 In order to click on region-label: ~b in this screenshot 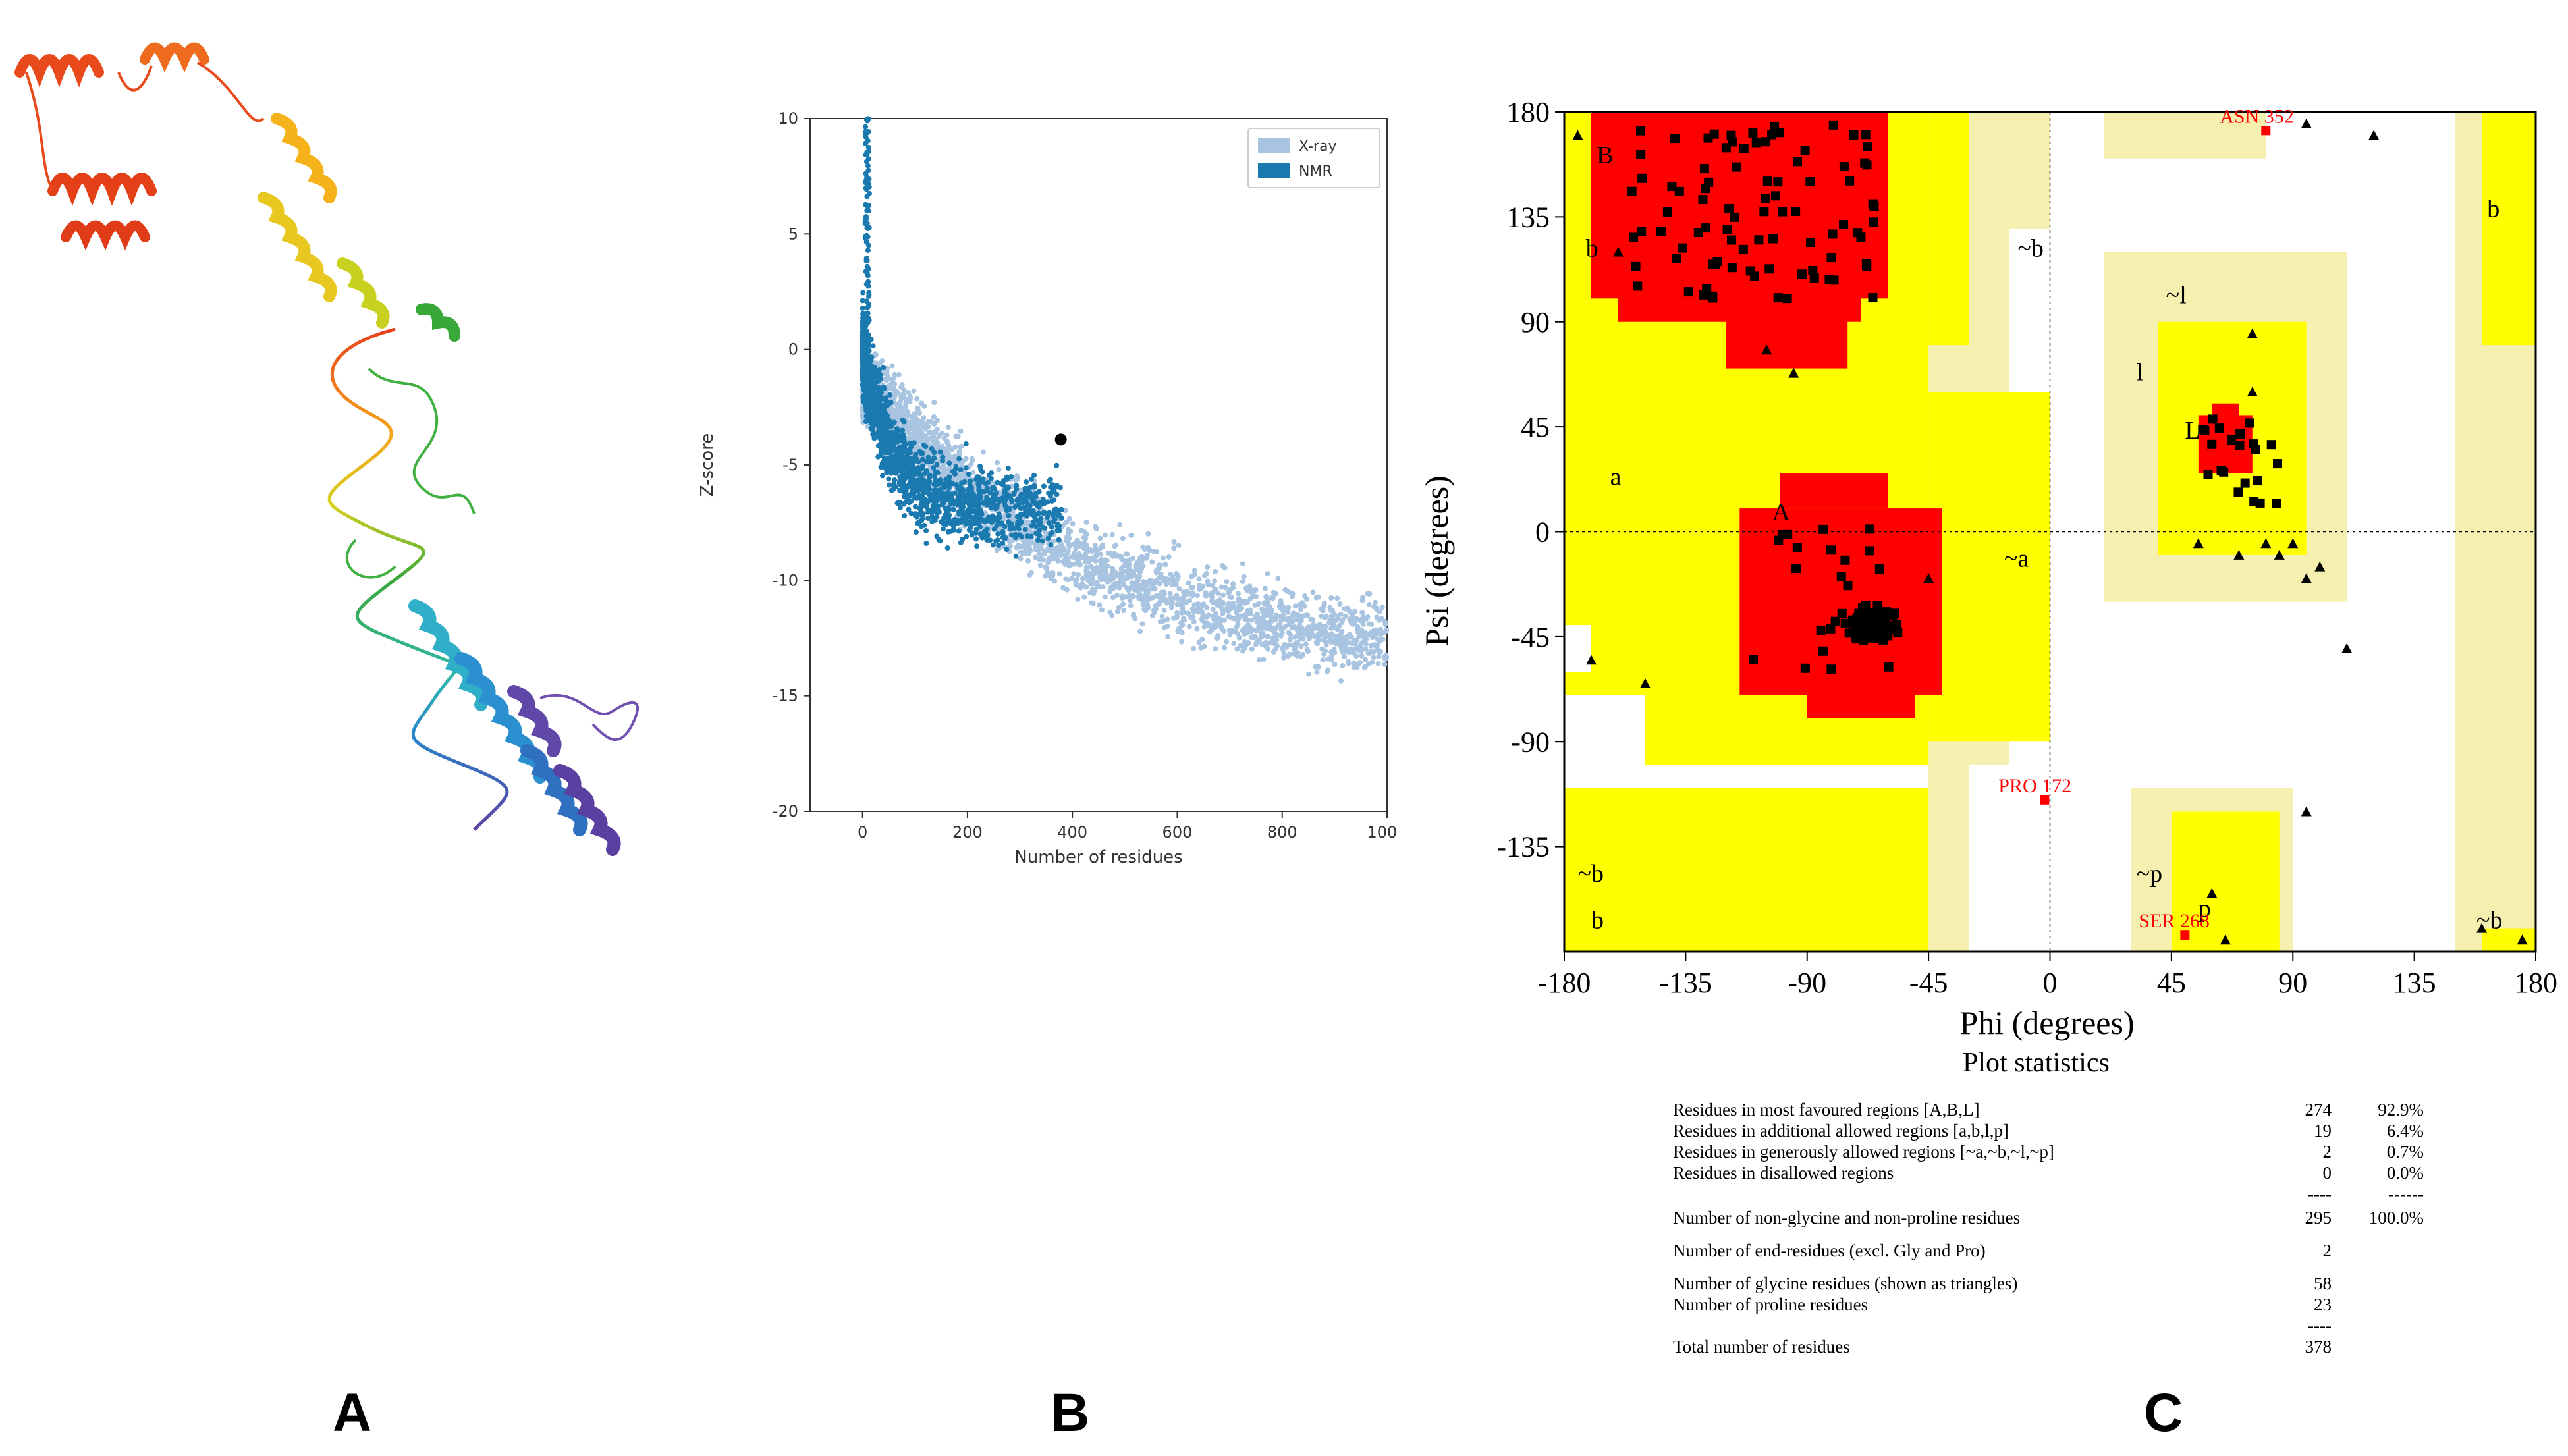, I will do `click(1591, 874)`.